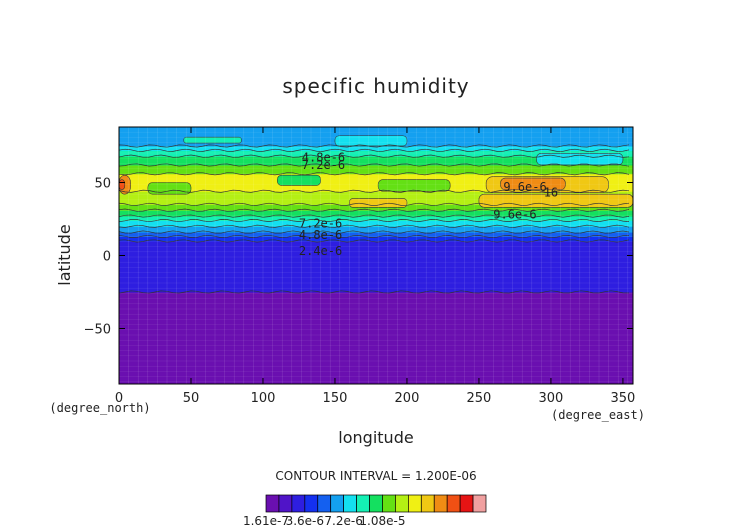 The height and width of the screenshot is (532, 752). Describe the element at coordinates (375, 437) in the screenshot. I see `x-axis-label: longitude` at that location.